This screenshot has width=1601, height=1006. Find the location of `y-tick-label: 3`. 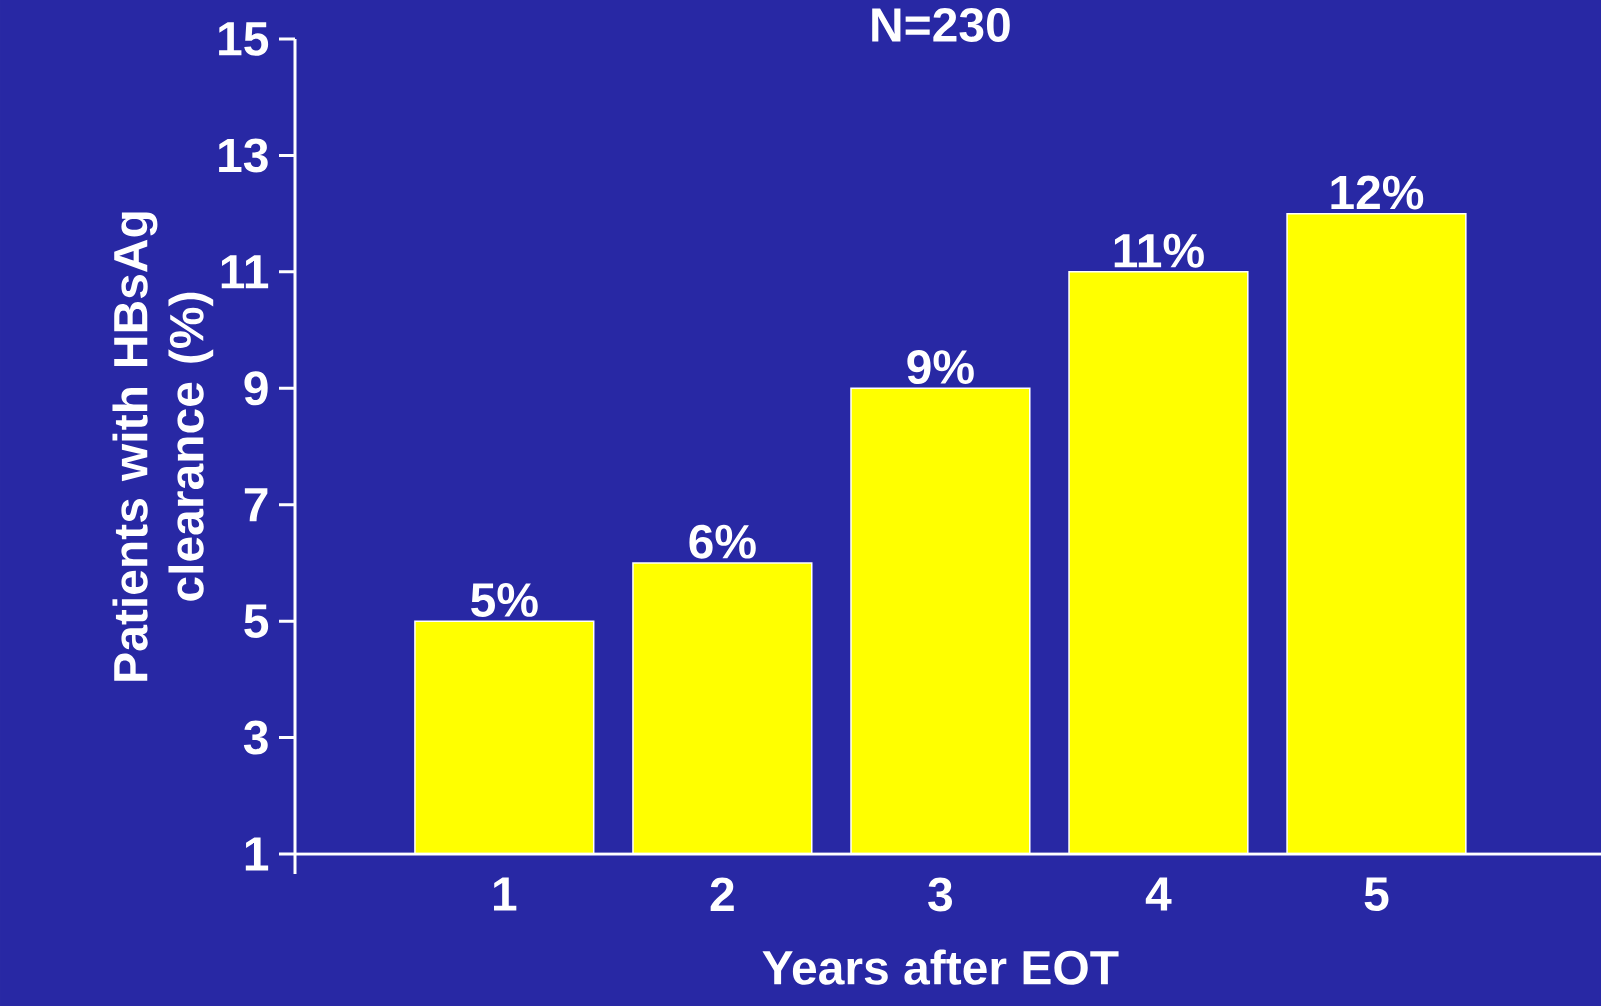

y-tick-label: 3 is located at coordinates (255, 737).